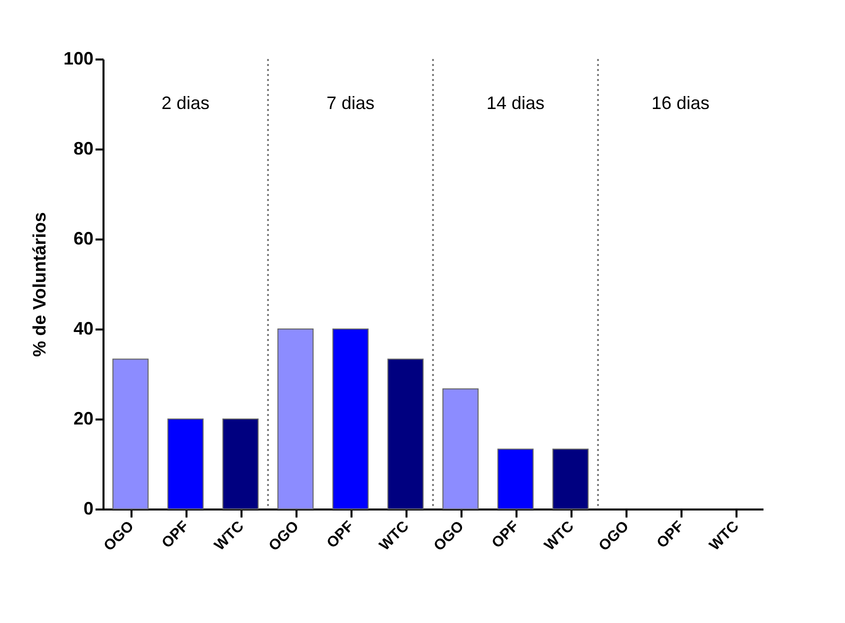  What do you see at coordinates (83, 418) in the screenshot?
I see `y-tick-label: 20` at bounding box center [83, 418].